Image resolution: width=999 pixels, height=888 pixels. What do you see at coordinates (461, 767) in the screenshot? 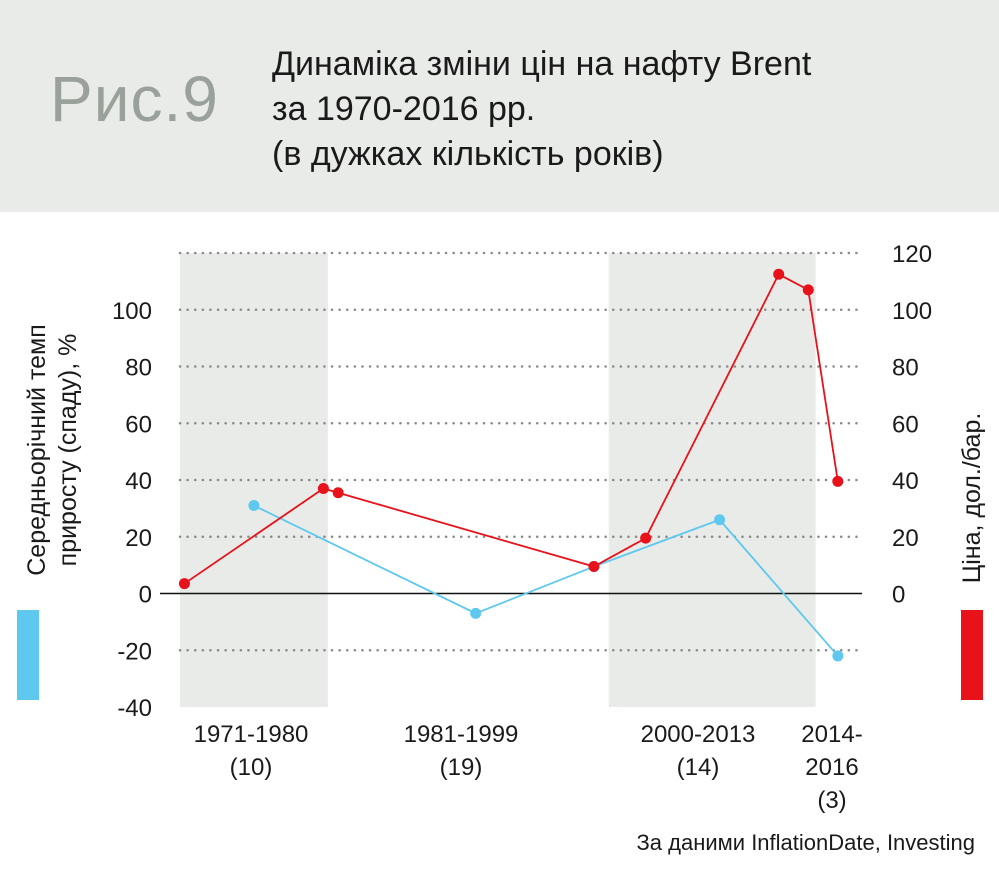
I see `period-label-1: (19)` at bounding box center [461, 767].